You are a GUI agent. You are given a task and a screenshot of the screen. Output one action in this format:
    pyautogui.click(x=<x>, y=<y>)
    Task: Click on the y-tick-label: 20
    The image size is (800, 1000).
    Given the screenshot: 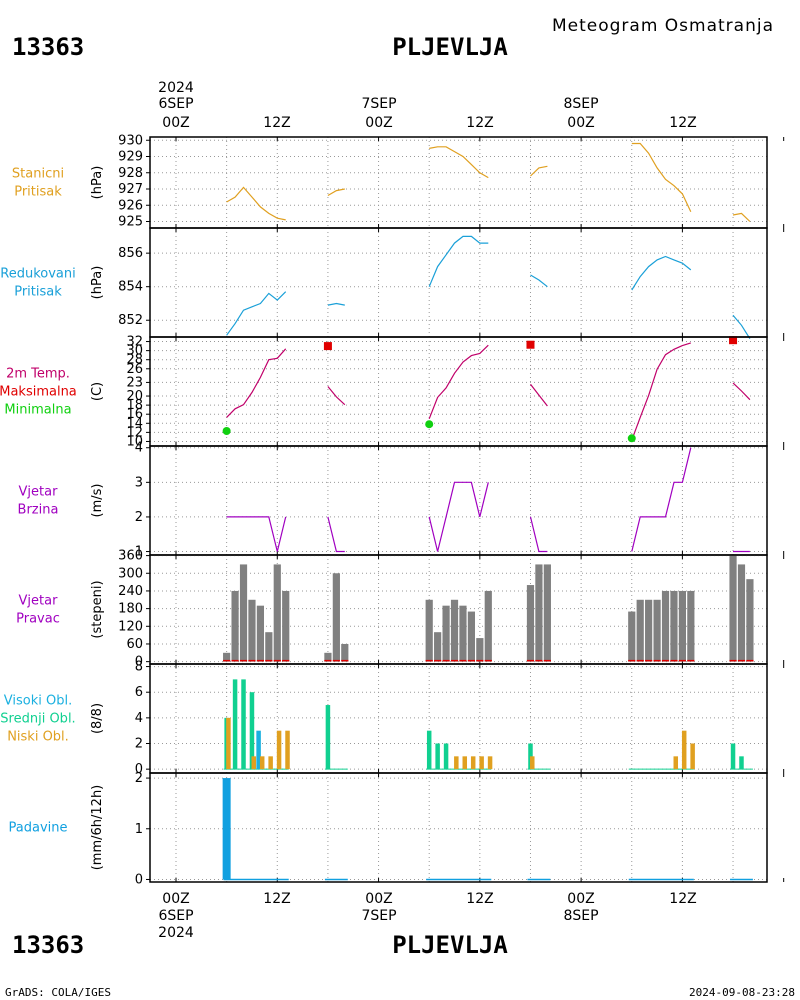 What is the action you would take?
    pyautogui.click(x=134, y=396)
    